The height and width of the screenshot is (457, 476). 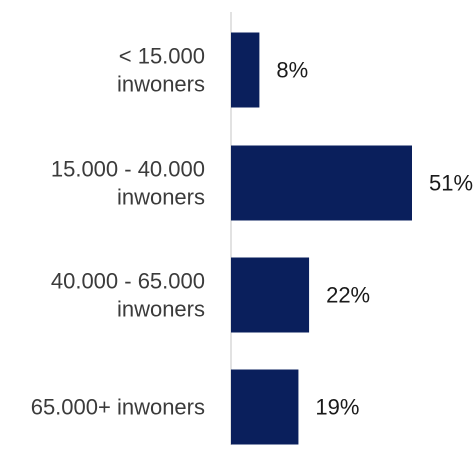 I want to click on value-label-1: 8%, so click(x=292, y=70).